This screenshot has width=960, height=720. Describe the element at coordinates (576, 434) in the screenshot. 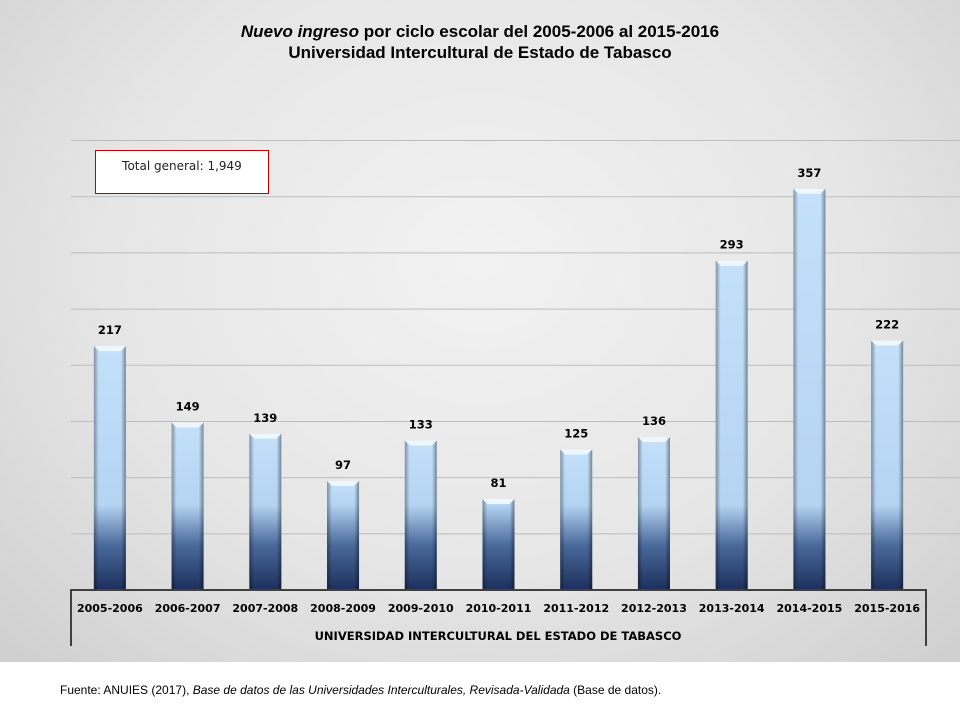

I see `data-label: 125` at that location.